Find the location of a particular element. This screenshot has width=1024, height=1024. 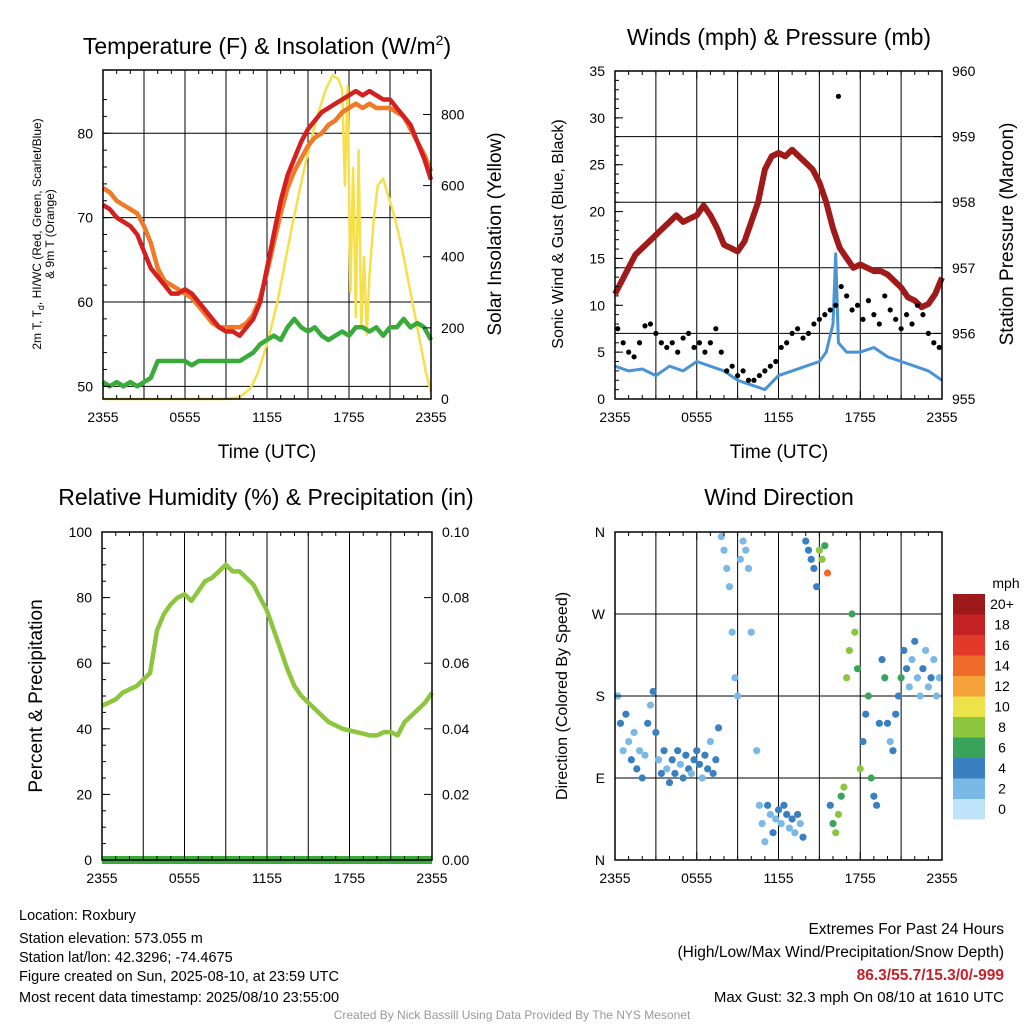

legend-label: 8 is located at coordinates (1002, 727).